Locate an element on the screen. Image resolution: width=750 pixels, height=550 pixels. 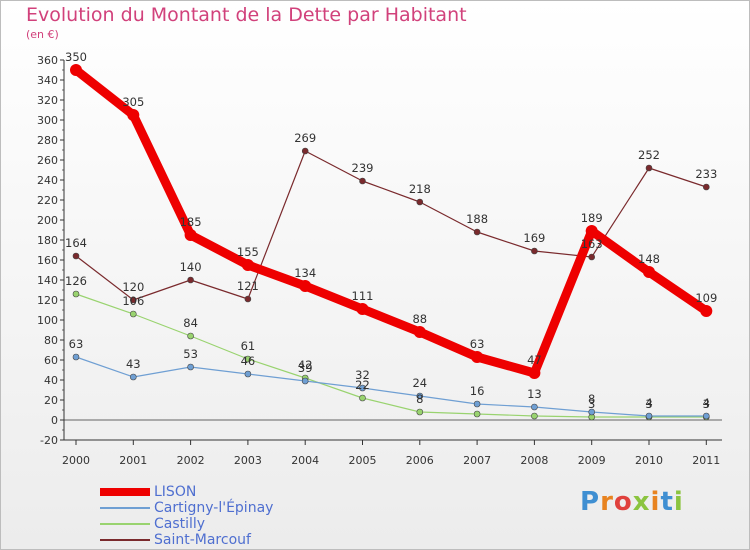
x-tick-label: 2005 is located at coordinates (363, 460).